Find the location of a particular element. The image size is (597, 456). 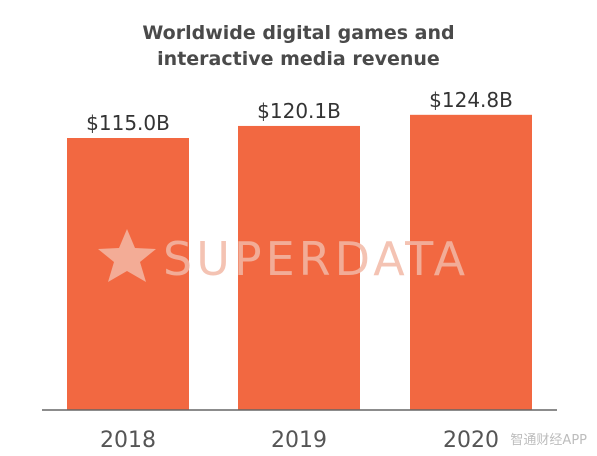

data-label-2020: $124.8B is located at coordinates (471, 100).